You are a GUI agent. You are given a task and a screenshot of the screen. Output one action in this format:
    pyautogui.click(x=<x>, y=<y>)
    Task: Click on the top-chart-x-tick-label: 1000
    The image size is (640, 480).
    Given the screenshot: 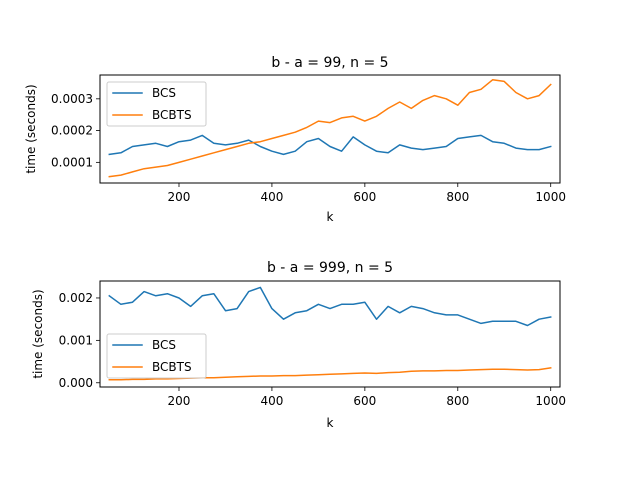 What is the action you would take?
    pyautogui.click(x=550, y=197)
    